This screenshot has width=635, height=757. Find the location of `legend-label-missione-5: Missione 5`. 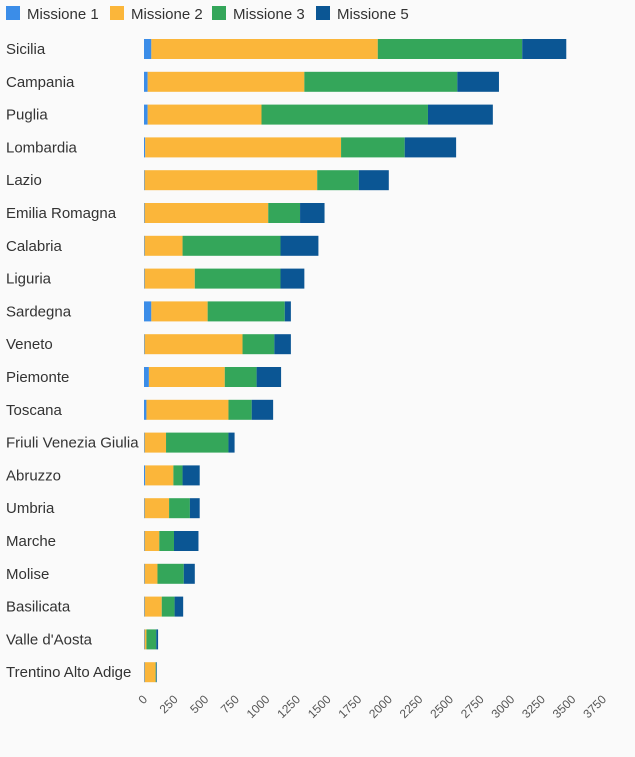

legend-label-missione-5: Missione 5 is located at coordinates (373, 14).